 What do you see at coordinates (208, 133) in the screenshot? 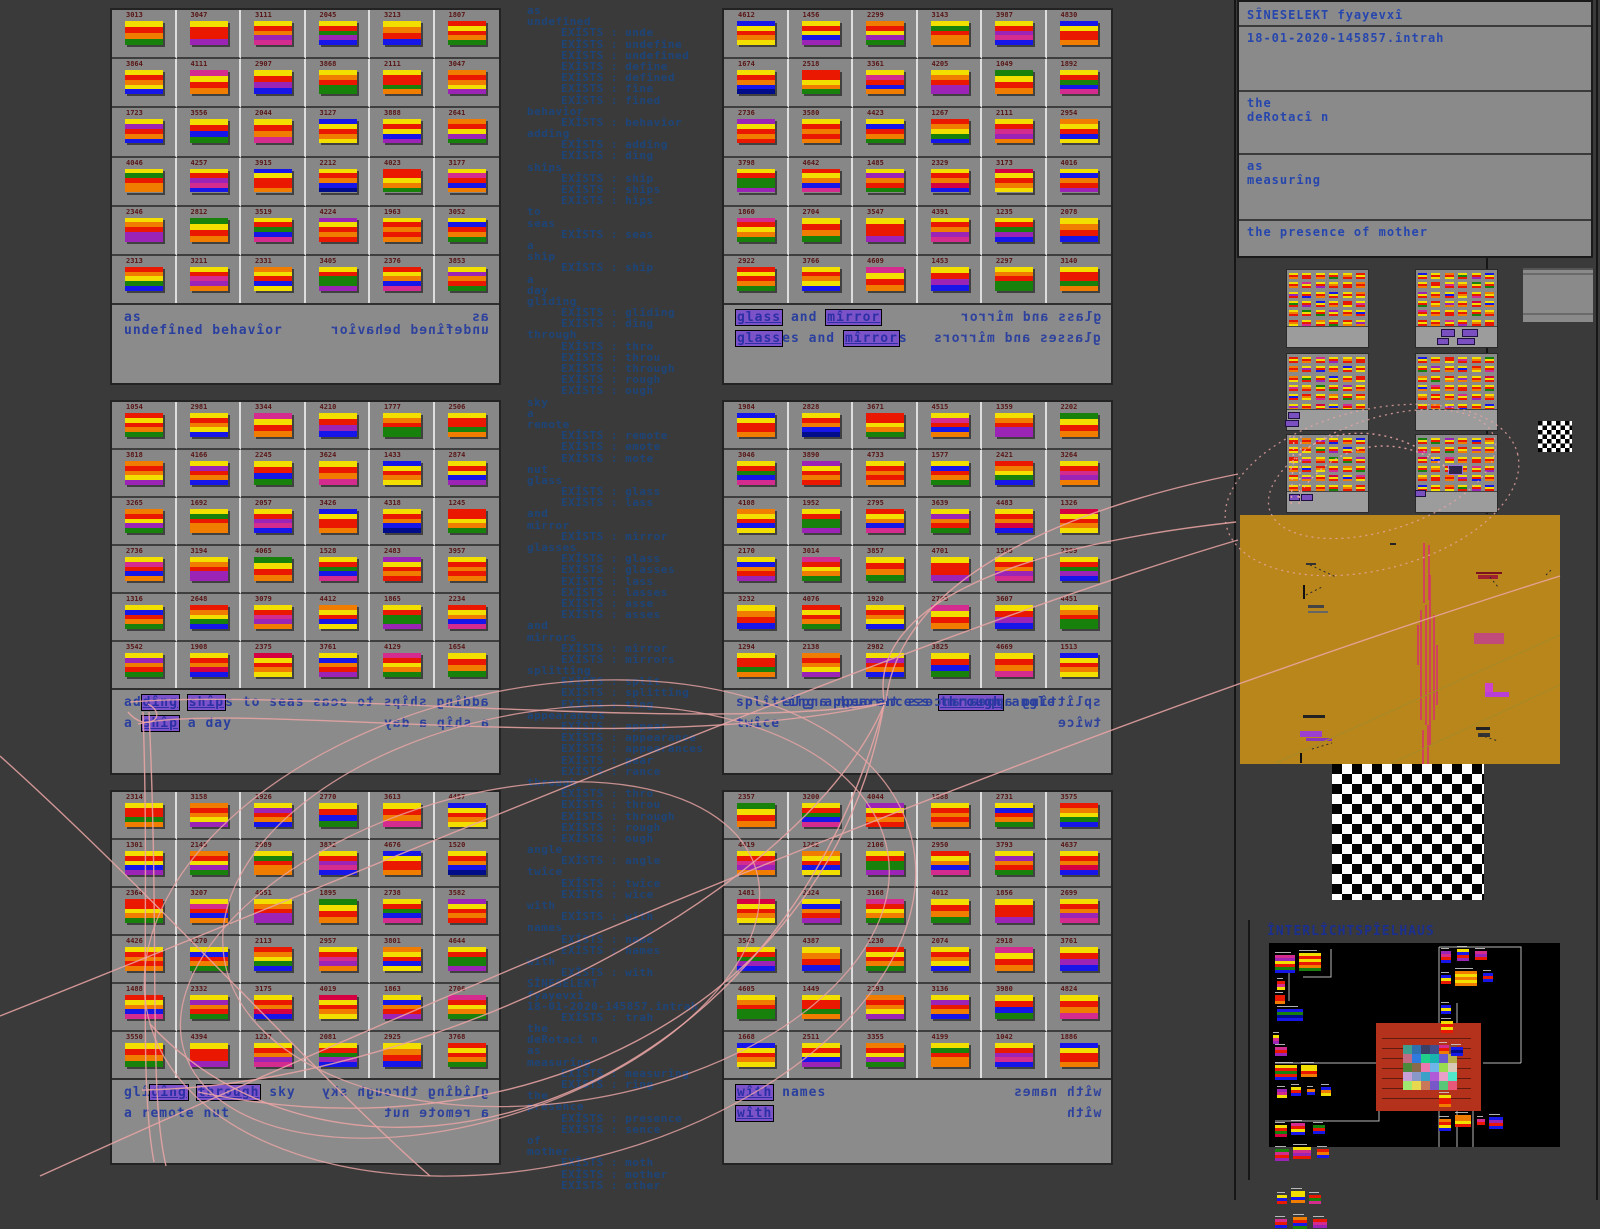
I see `flag-cell: 3556` at bounding box center [208, 133].